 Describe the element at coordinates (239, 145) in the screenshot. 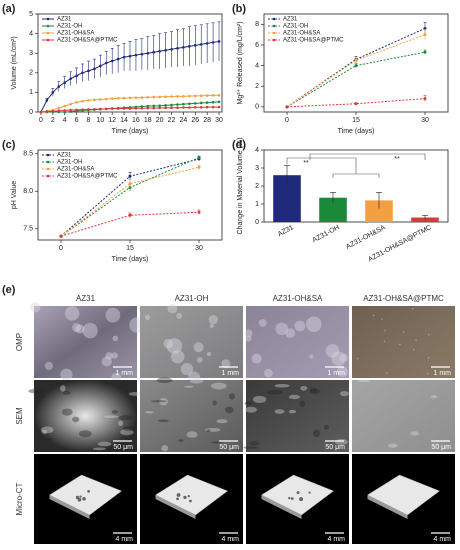

I see `panel-label: (d)` at that location.